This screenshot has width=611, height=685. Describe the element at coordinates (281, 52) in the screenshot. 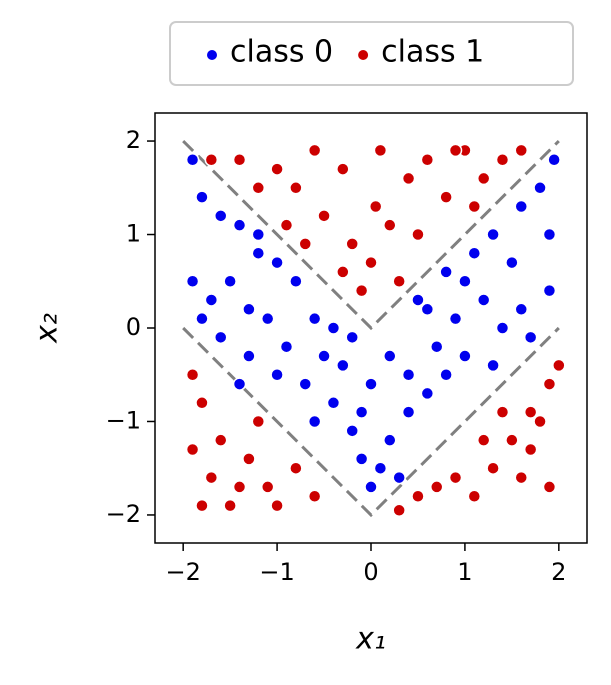

I see `legend-label: class 0` at that location.